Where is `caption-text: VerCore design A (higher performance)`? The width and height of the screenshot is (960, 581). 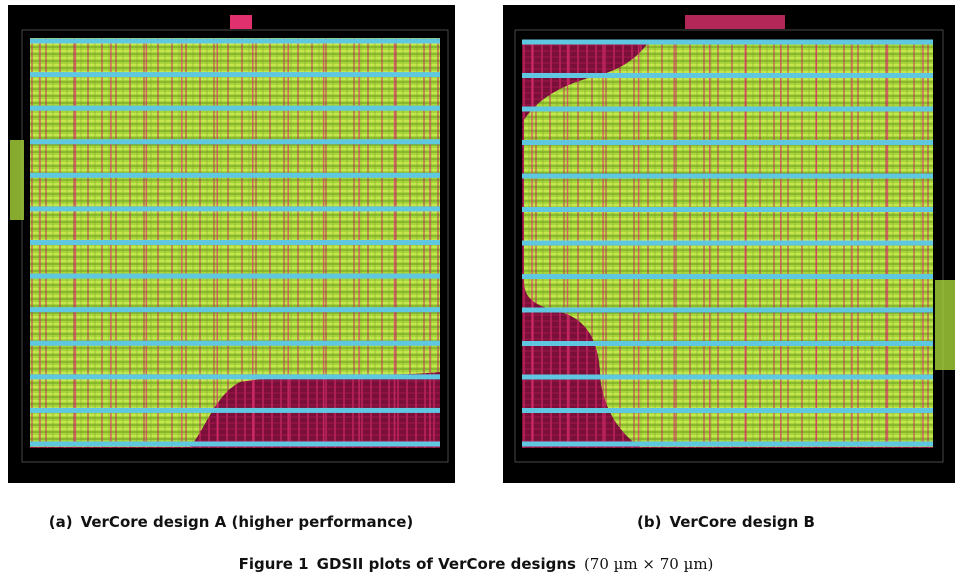
caption-text: VerCore design A (higher performance) is located at coordinates (247, 522).